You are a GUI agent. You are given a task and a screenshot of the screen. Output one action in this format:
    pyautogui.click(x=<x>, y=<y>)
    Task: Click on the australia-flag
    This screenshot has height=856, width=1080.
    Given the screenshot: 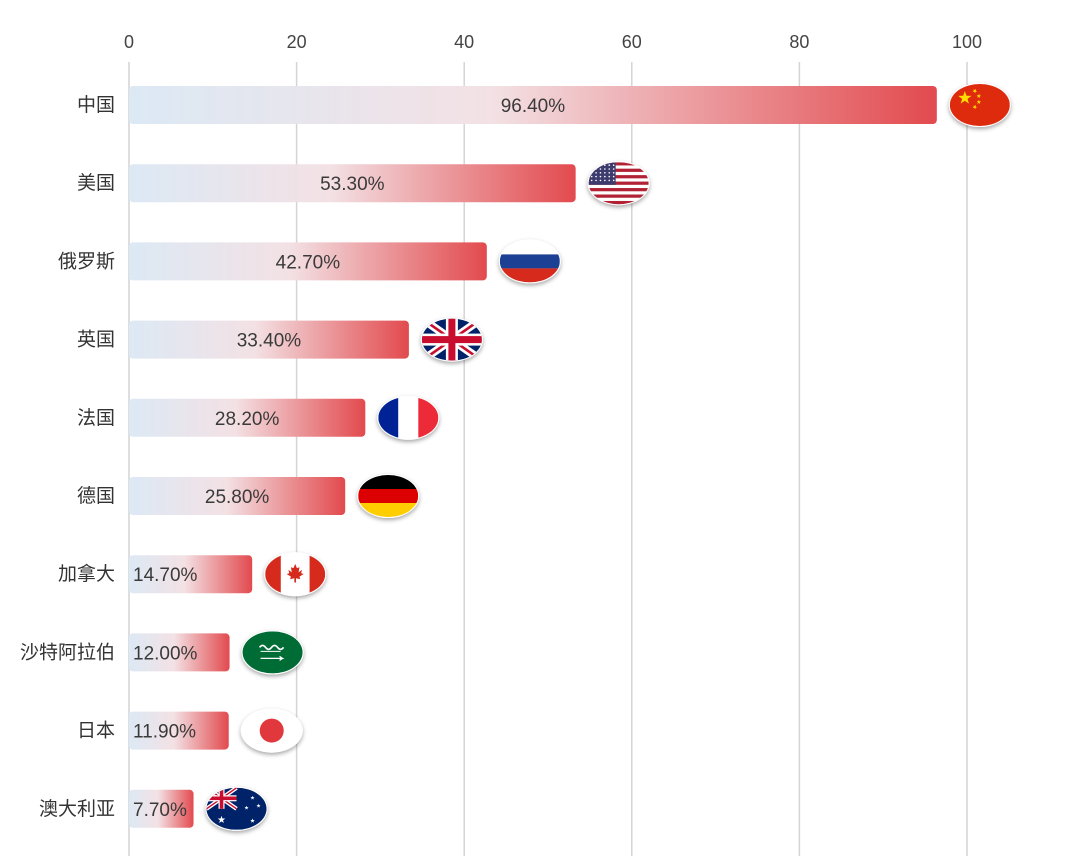 What is the action you would take?
    pyautogui.click(x=236, y=808)
    